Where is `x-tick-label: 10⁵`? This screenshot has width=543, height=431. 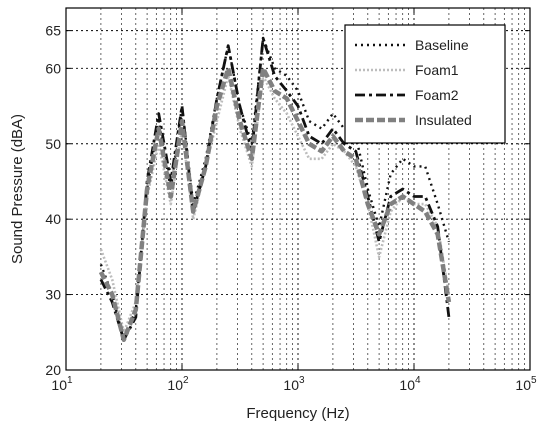 x-tick-label: 10⁵ is located at coordinates (526, 384).